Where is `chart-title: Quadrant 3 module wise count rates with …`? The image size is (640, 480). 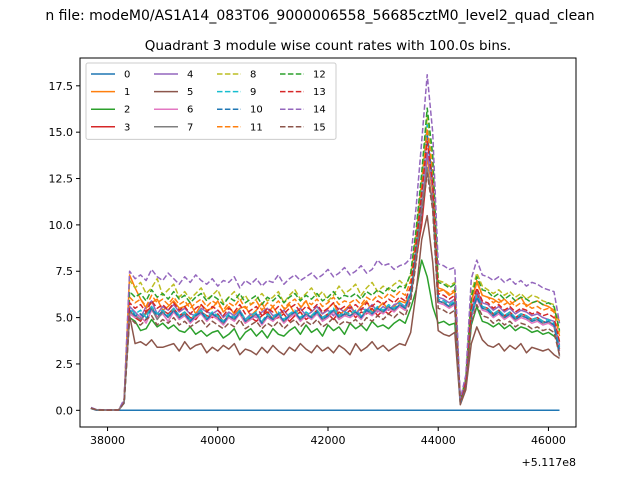
chart-title: Quadrant 3 module wise count rates with … is located at coordinates (328, 46).